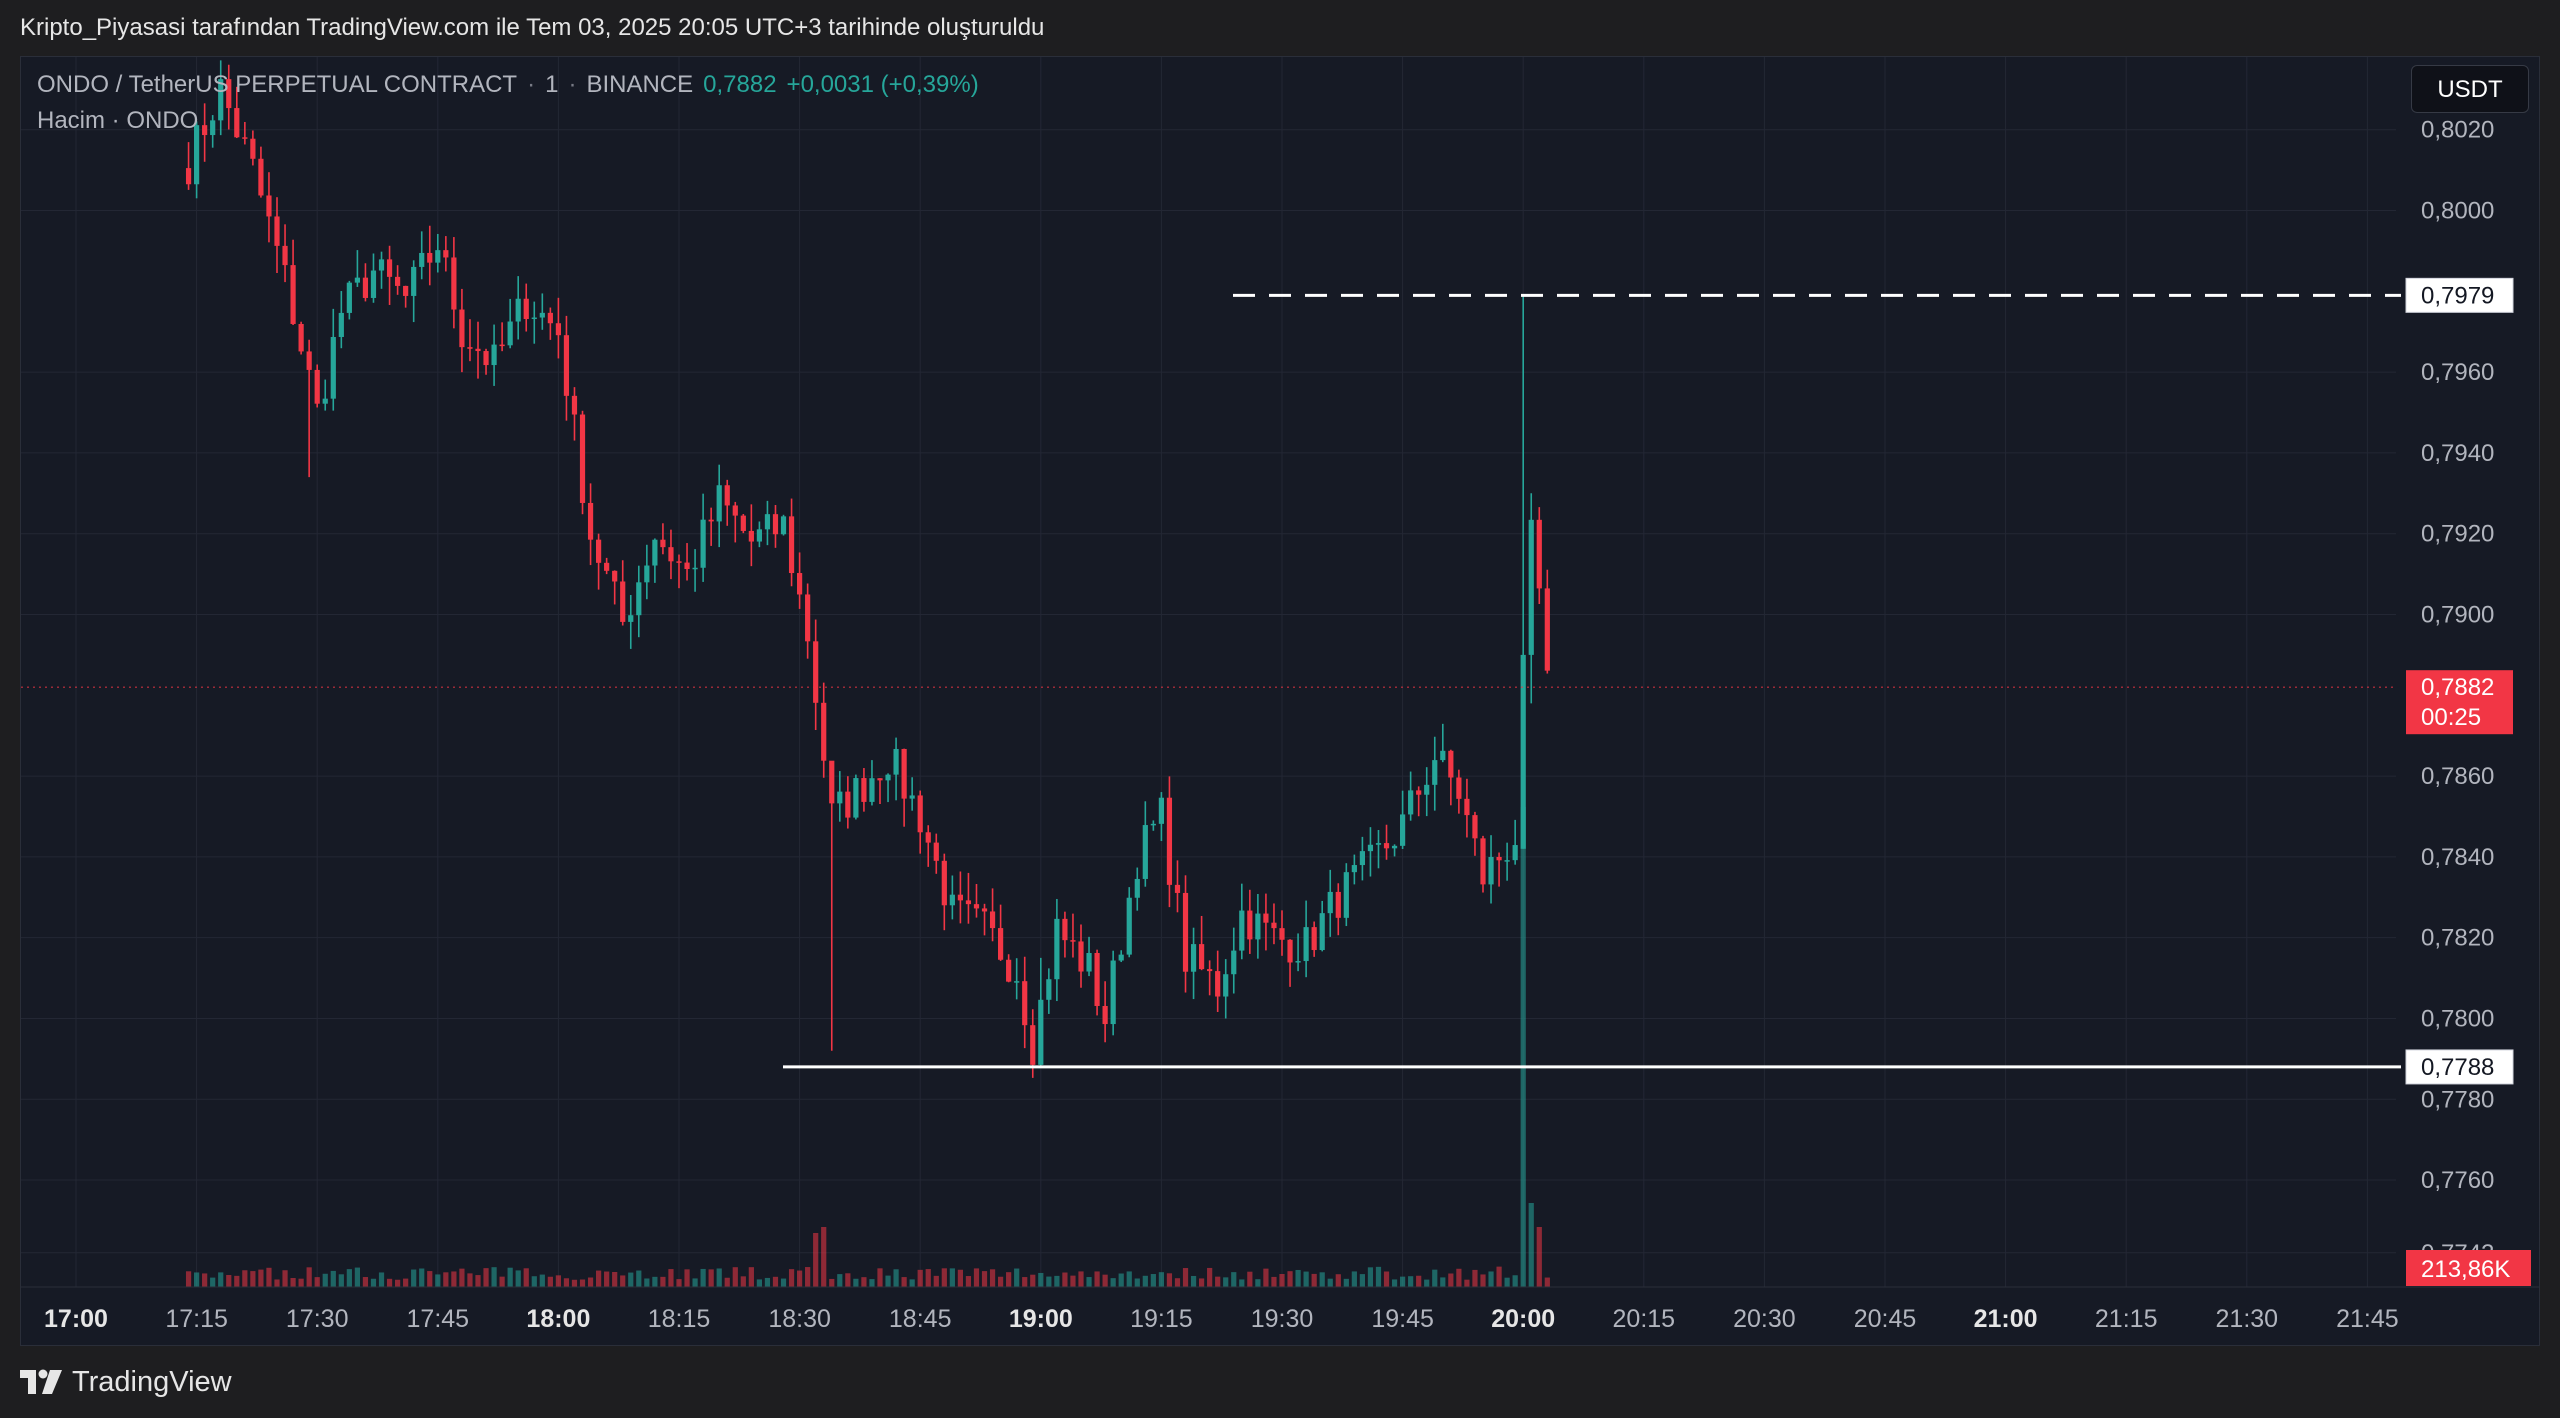 The height and width of the screenshot is (1418, 2560). Describe the element at coordinates (552, 84) in the screenshot. I see `legend-interval: 1` at that location.